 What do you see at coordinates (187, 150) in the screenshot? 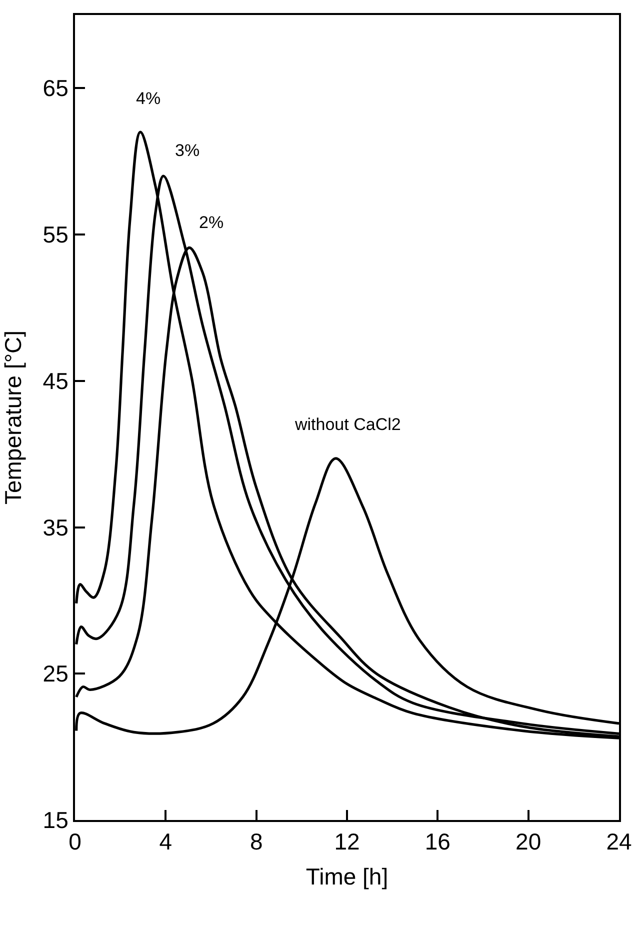
I see `series-label: 3%` at bounding box center [187, 150].